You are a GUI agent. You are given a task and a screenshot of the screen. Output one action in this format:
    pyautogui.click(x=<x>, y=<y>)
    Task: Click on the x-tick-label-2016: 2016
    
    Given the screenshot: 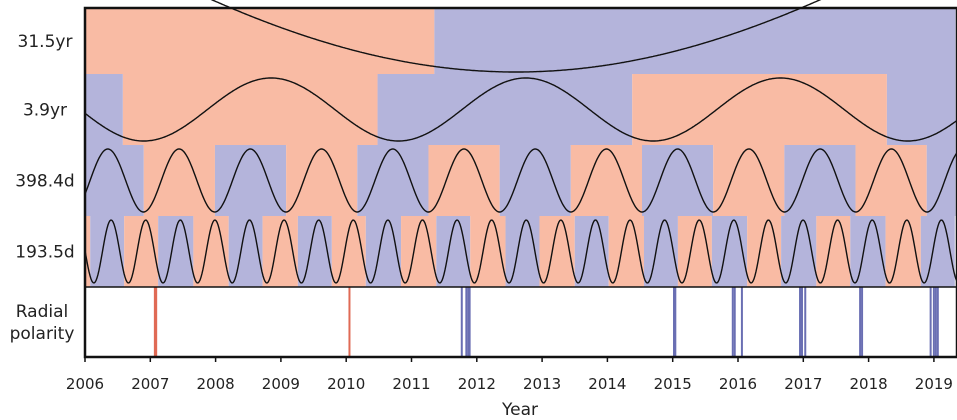 What is the action you would take?
    pyautogui.click(x=738, y=384)
    